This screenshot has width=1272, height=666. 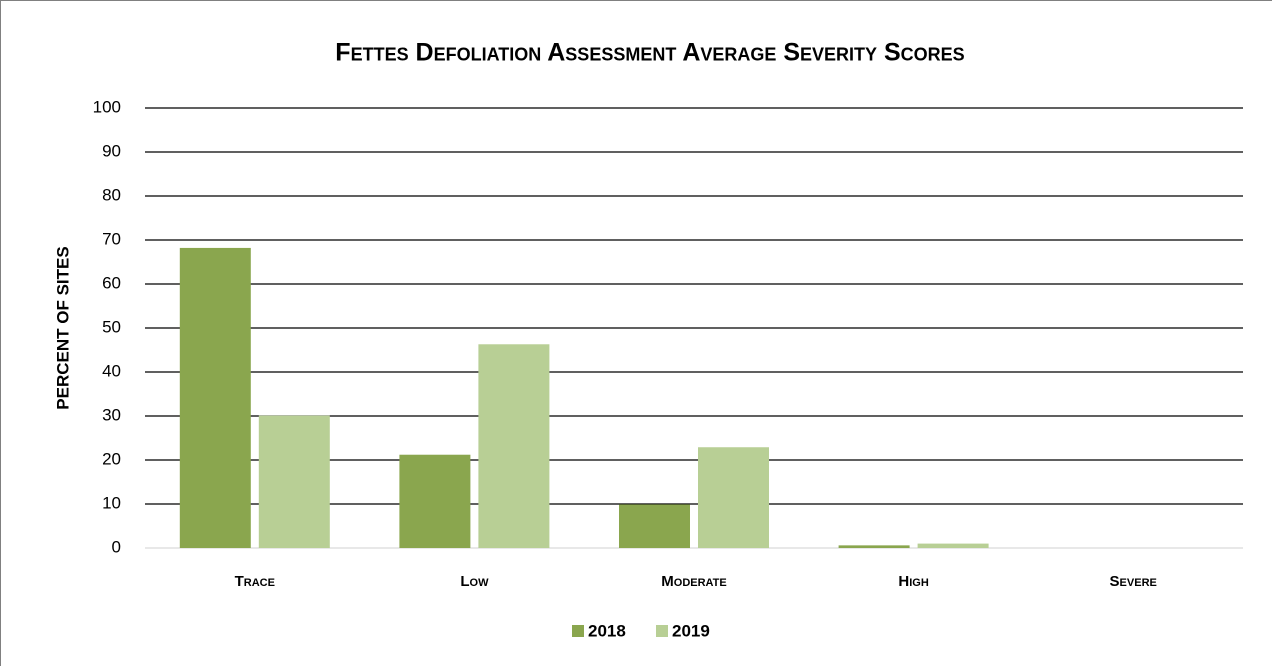 I want to click on y-tick-label: 10, so click(x=111, y=502).